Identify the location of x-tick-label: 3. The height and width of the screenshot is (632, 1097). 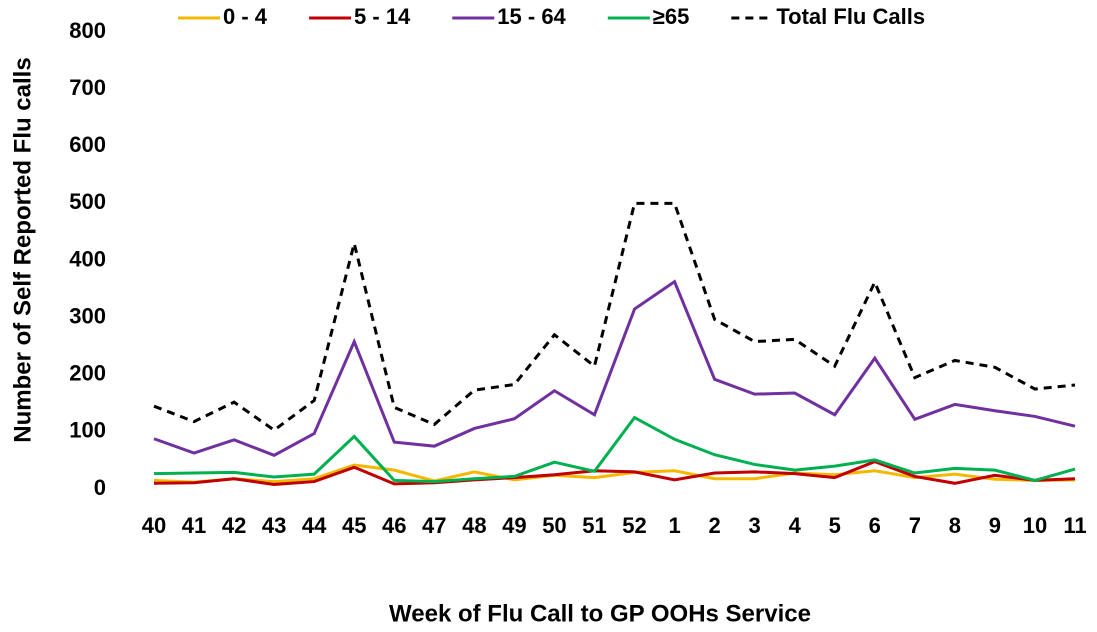
(755, 525).